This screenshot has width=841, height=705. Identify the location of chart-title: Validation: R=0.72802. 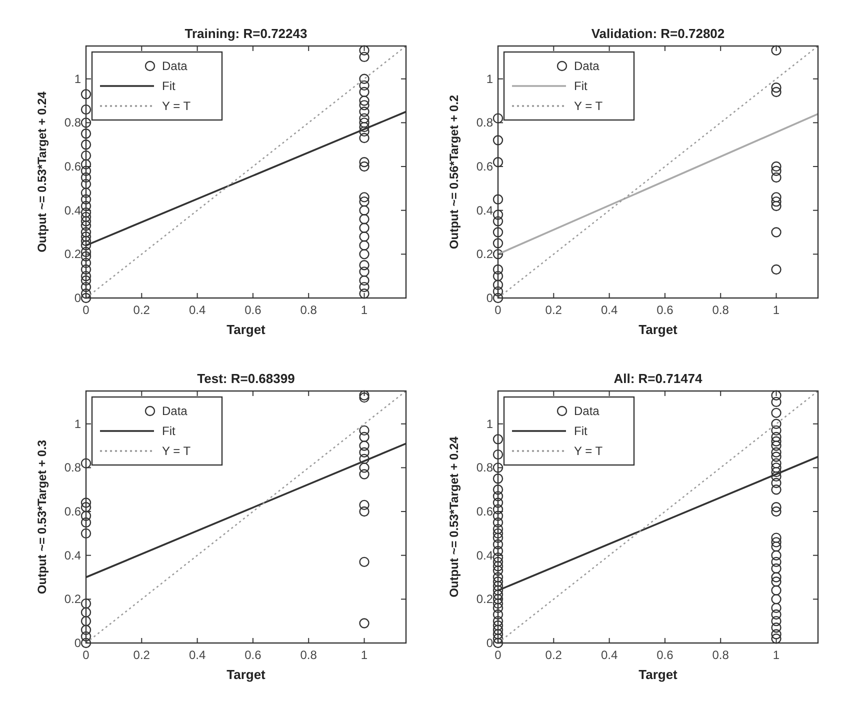
(658, 33).